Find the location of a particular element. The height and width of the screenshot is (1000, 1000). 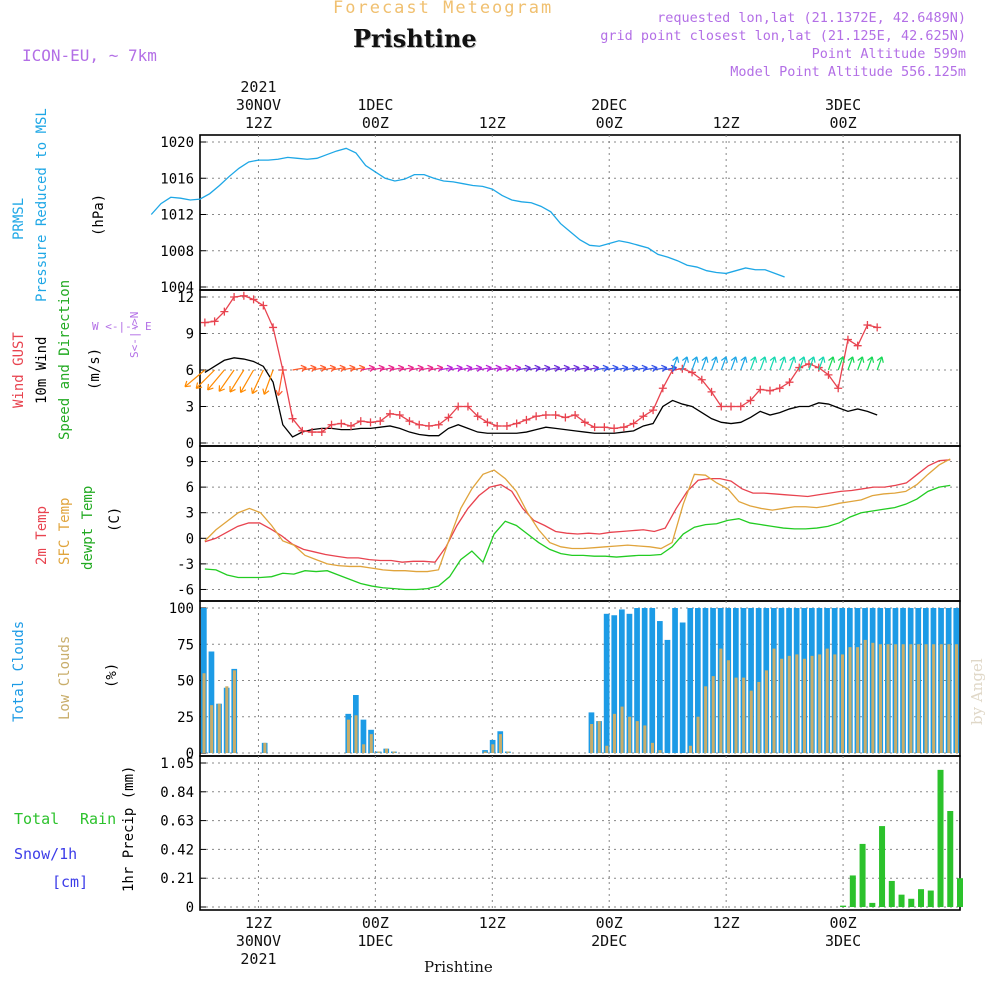

meteogram-title: Forecast Meteogram is located at coordinates (443, 9).